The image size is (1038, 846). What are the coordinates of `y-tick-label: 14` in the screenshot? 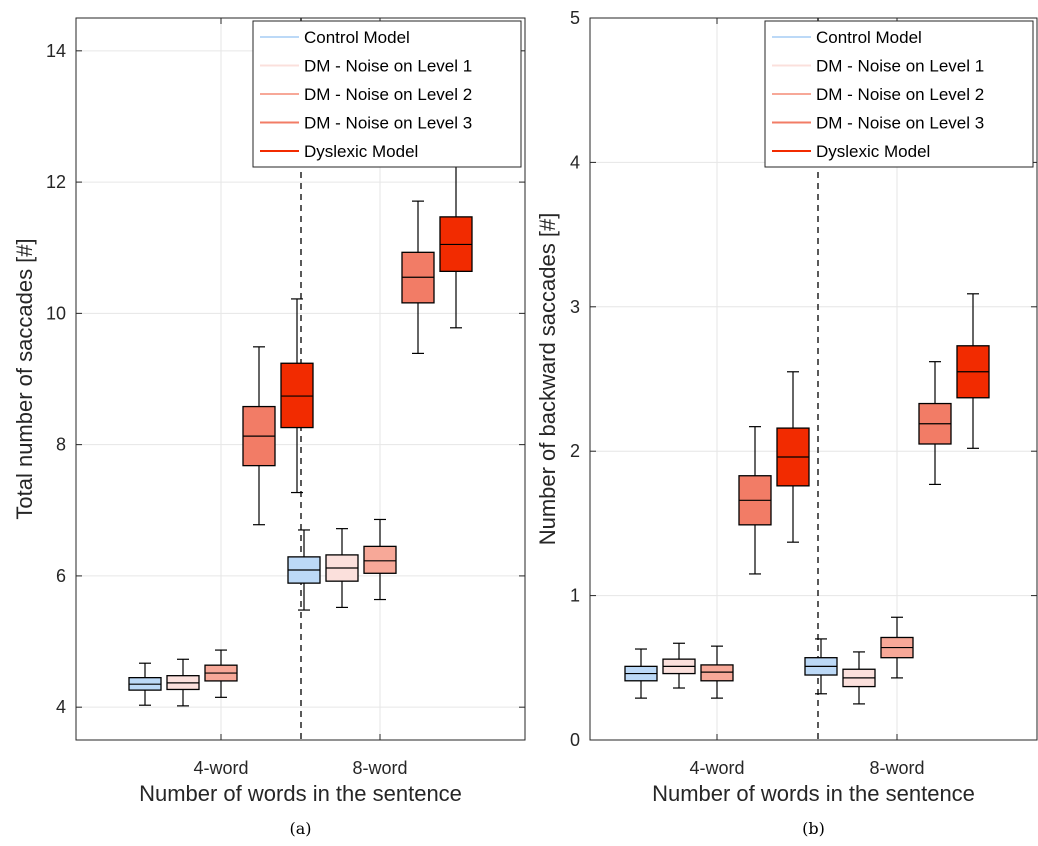 It's located at (56, 51).